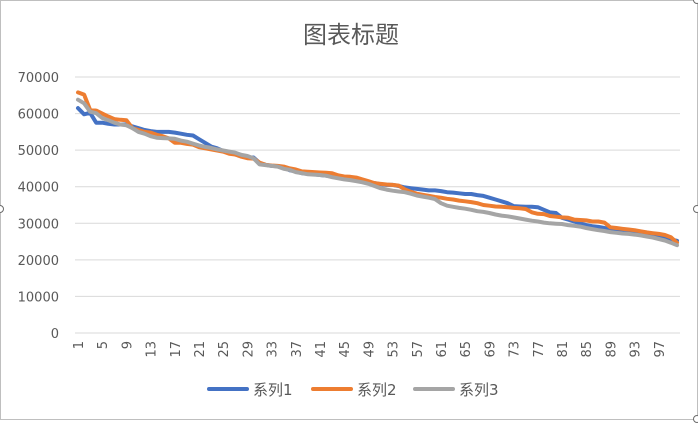 The height and width of the screenshot is (423, 698). Describe the element at coordinates (660, 349) in the screenshot. I see `x-tick-label: 97` at that location.